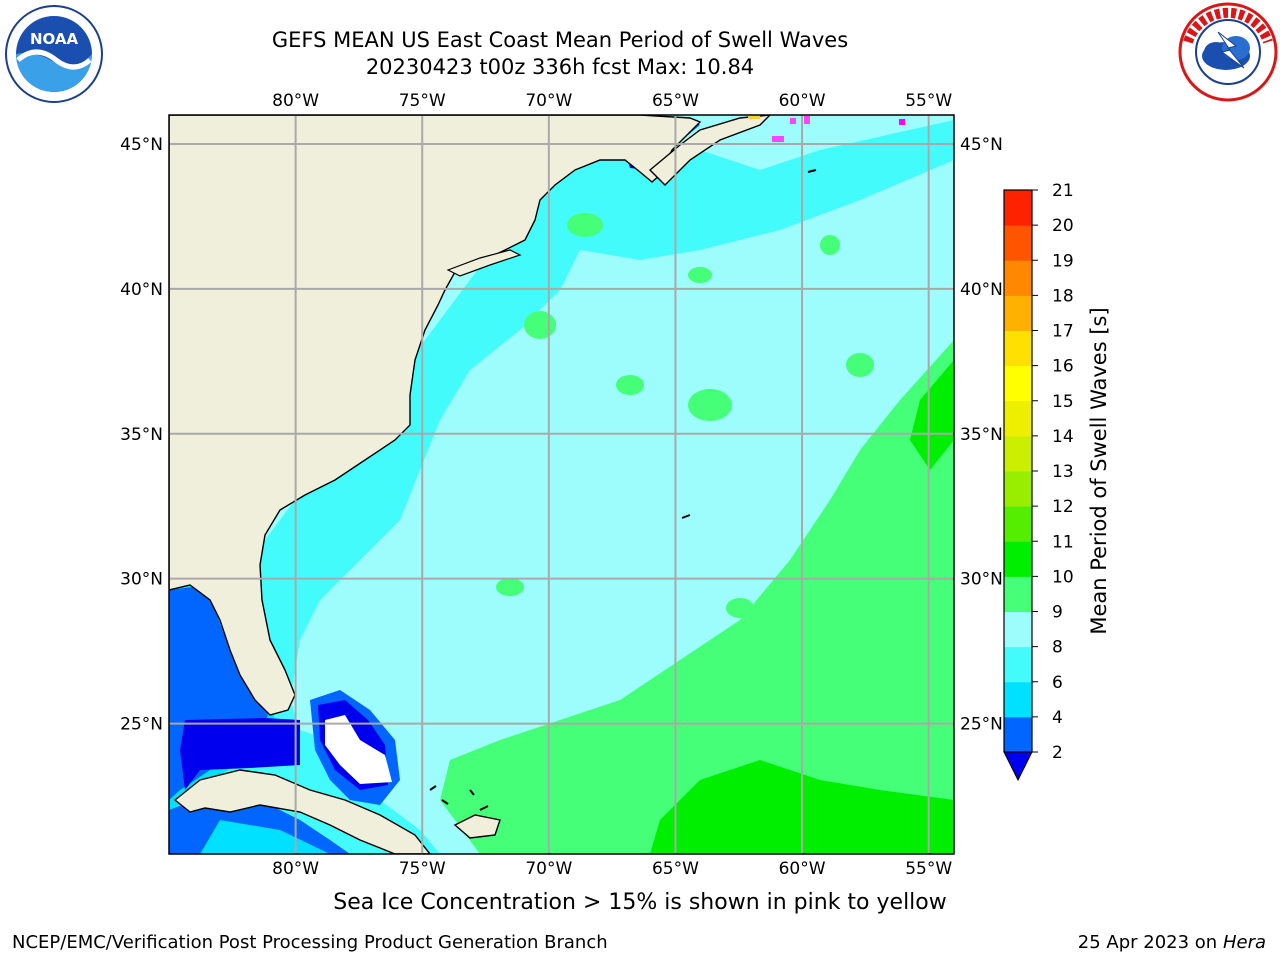 The image size is (1280, 960). What do you see at coordinates (1063, 472) in the screenshot?
I see `colorbar-tick-label: 13` at bounding box center [1063, 472].